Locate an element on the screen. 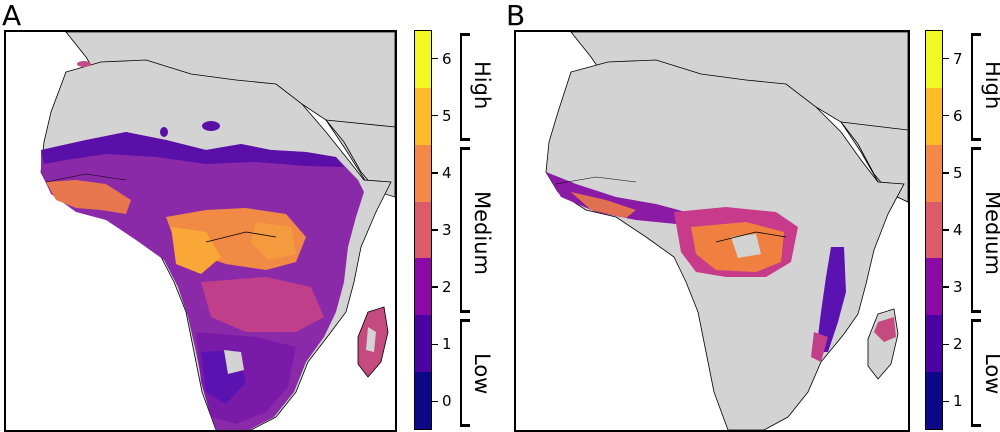 The width and height of the screenshot is (1000, 432). panel-a-colorbar is located at coordinates (423, 230).